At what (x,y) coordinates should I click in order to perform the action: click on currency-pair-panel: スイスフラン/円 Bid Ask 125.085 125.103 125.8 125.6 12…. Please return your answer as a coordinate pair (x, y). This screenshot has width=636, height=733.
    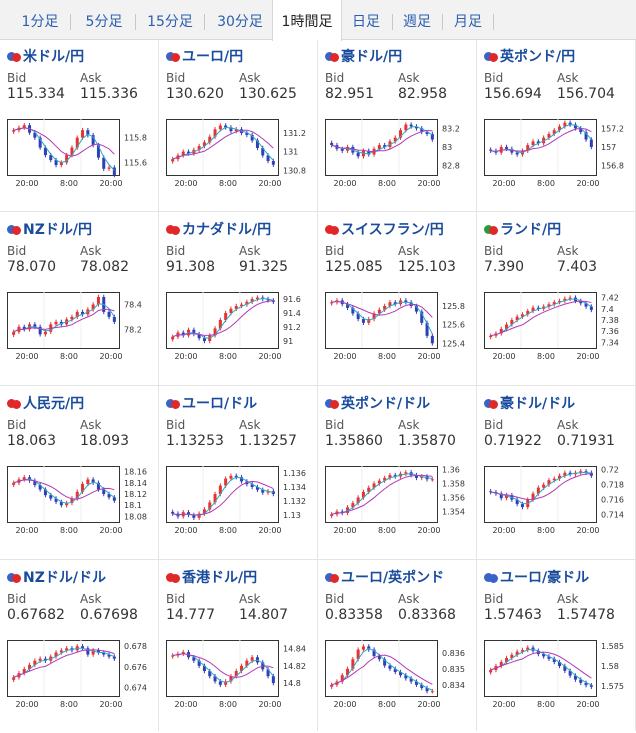
    Looking at the image, I should click on (397, 299).